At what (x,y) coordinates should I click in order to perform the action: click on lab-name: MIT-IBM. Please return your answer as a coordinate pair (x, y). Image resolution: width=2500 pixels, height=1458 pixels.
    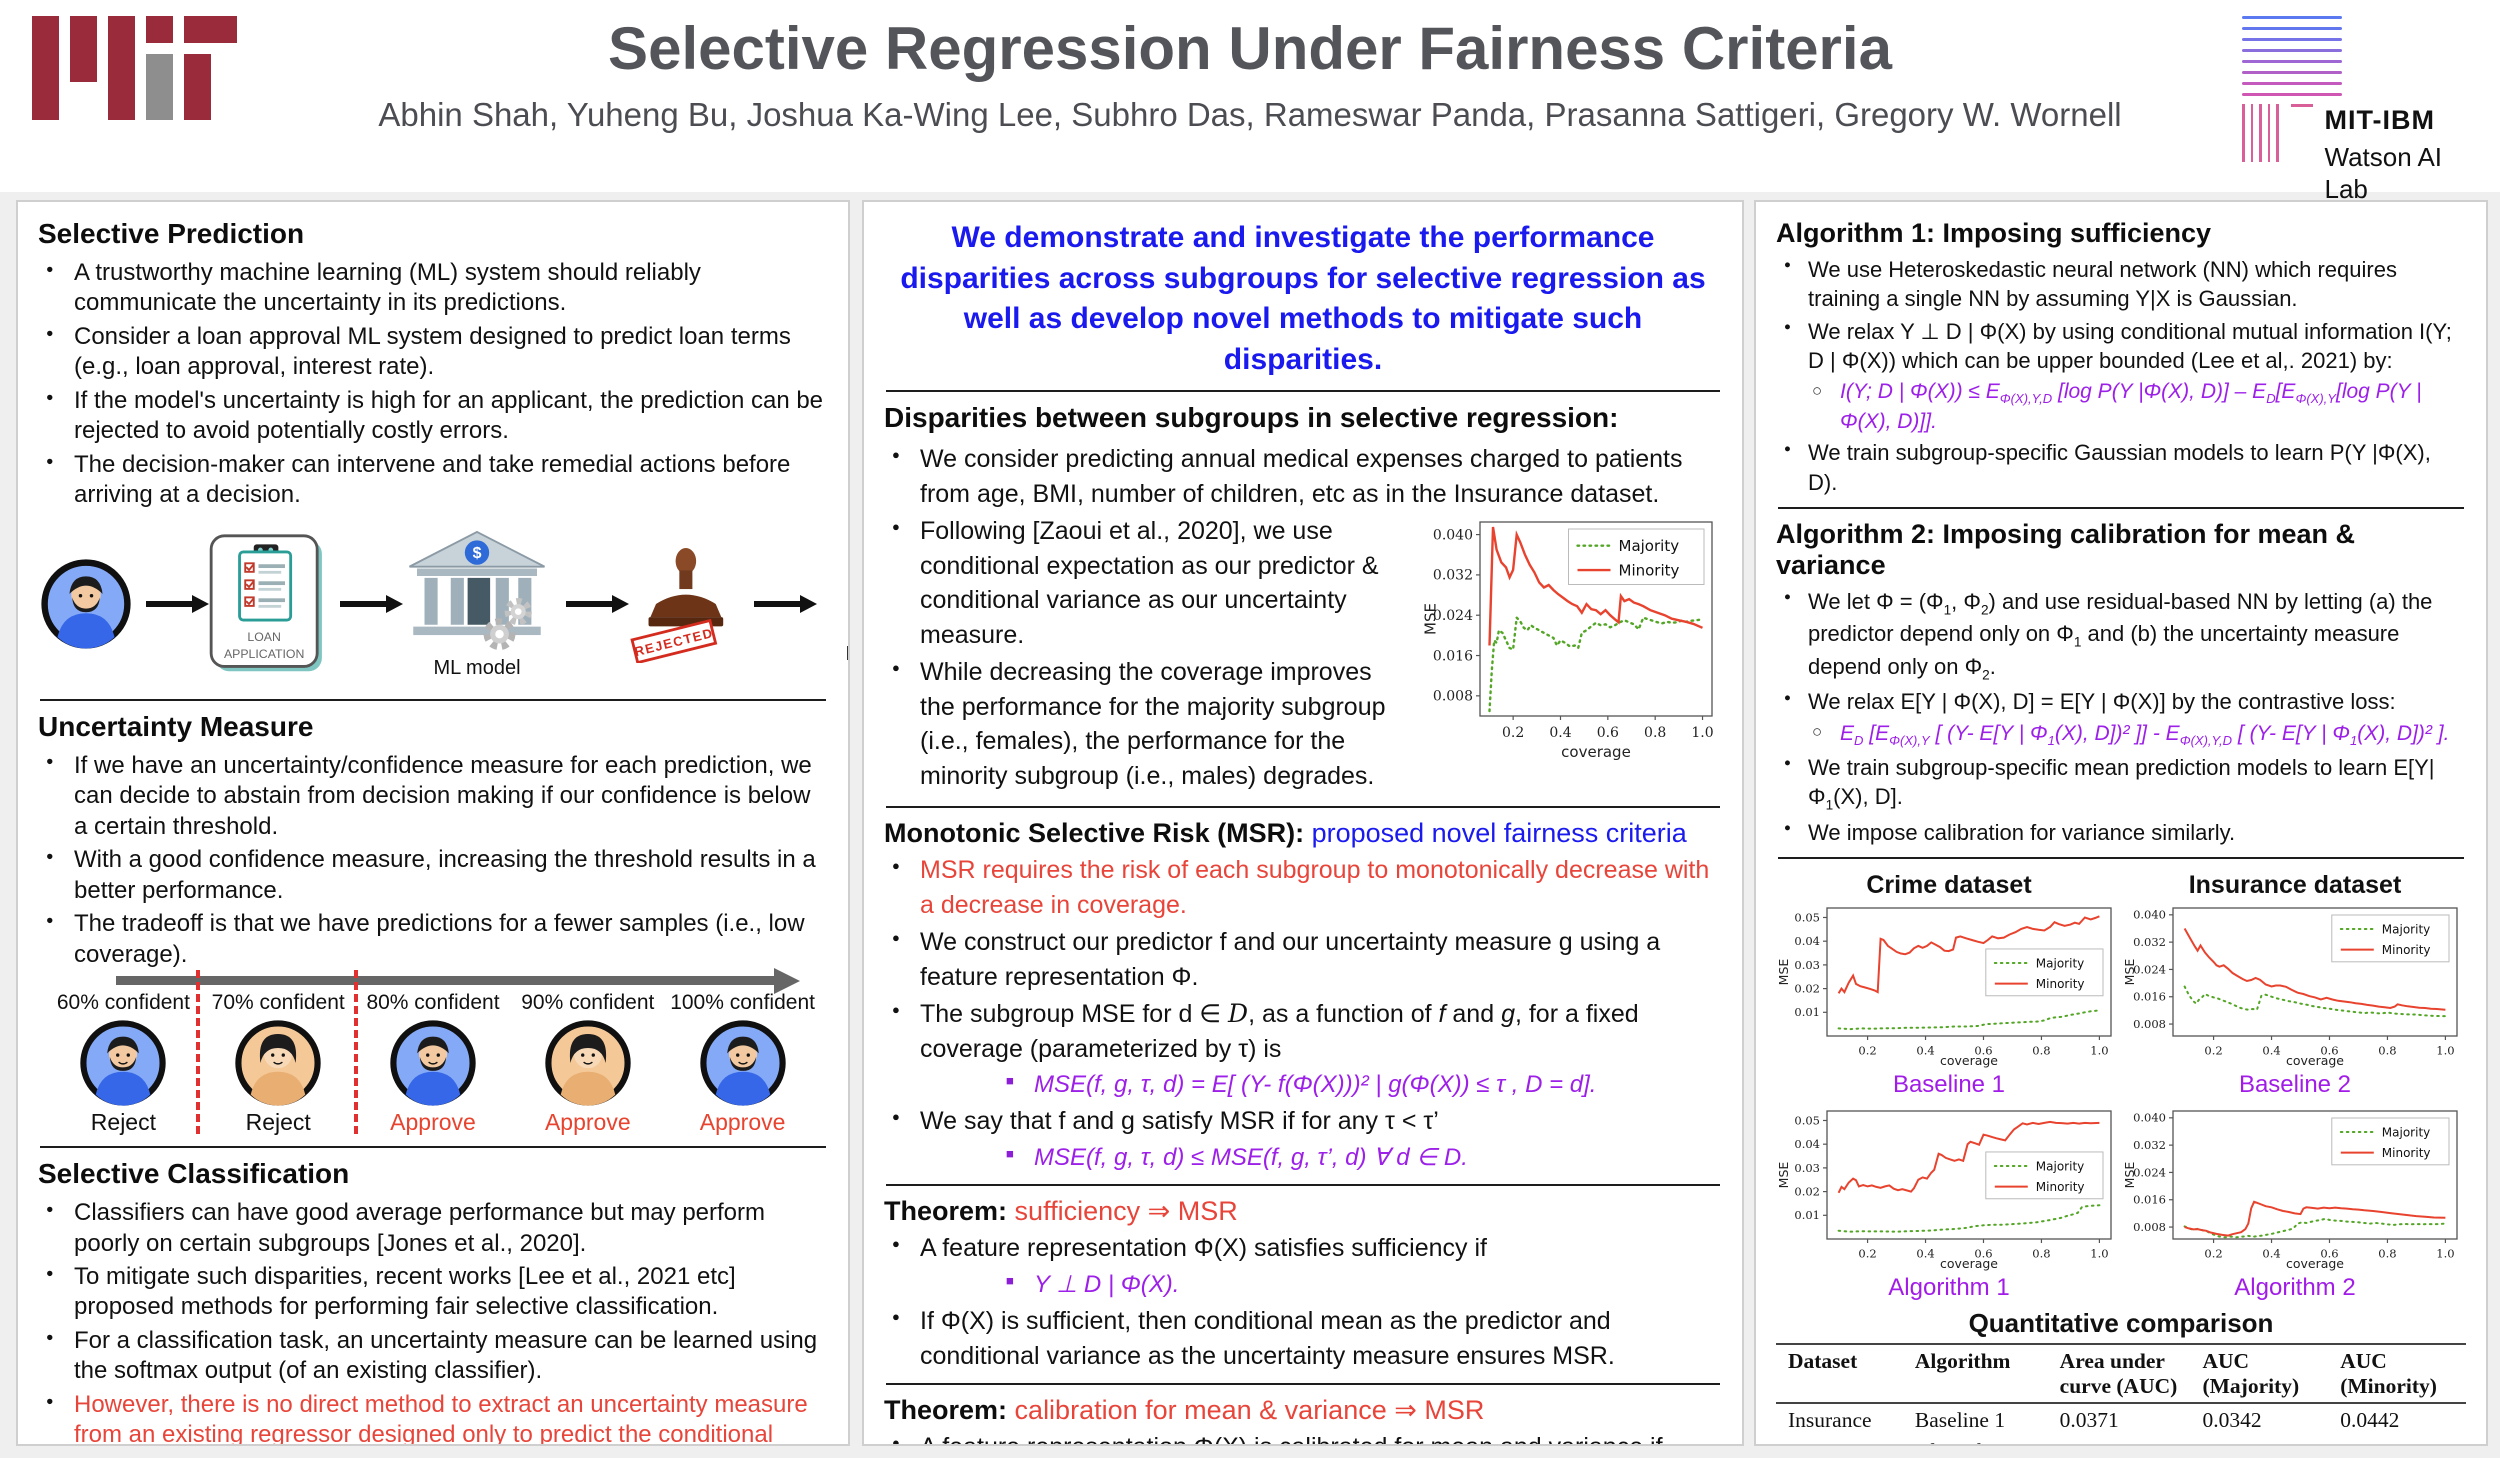
    Looking at the image, I should click on (2379, 120).